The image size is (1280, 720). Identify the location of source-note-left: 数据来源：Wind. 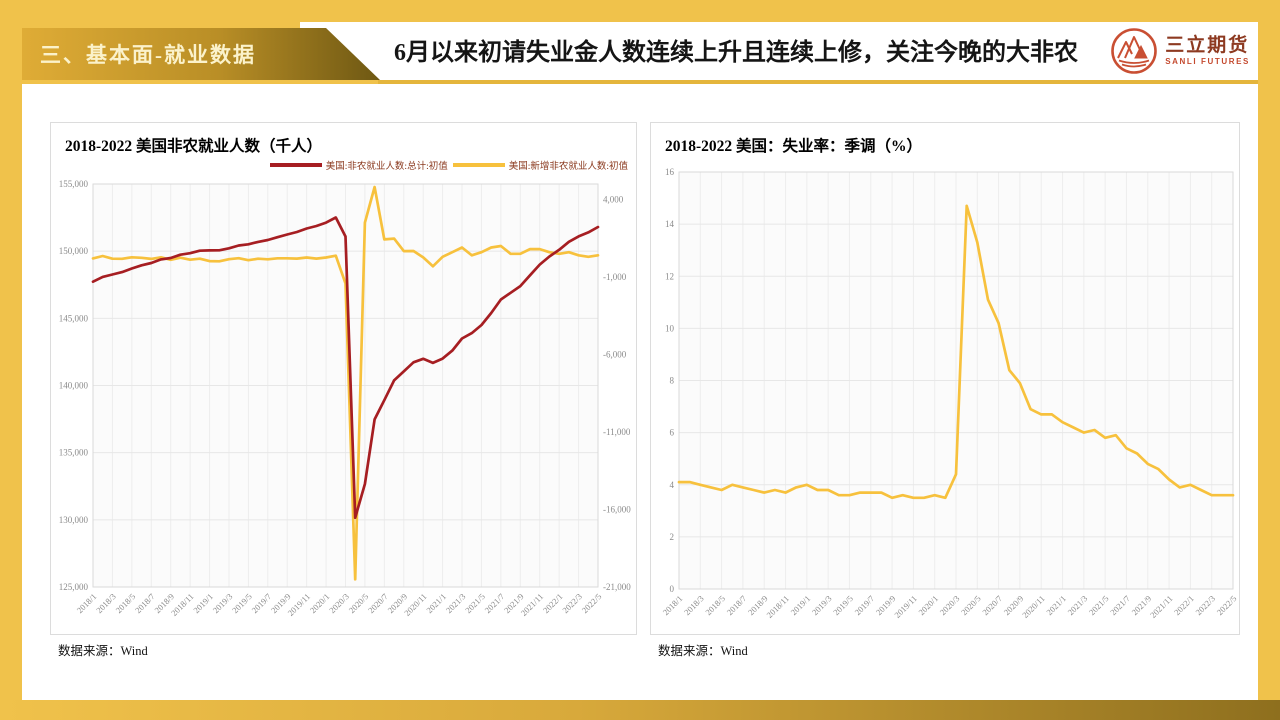
(103, 651).